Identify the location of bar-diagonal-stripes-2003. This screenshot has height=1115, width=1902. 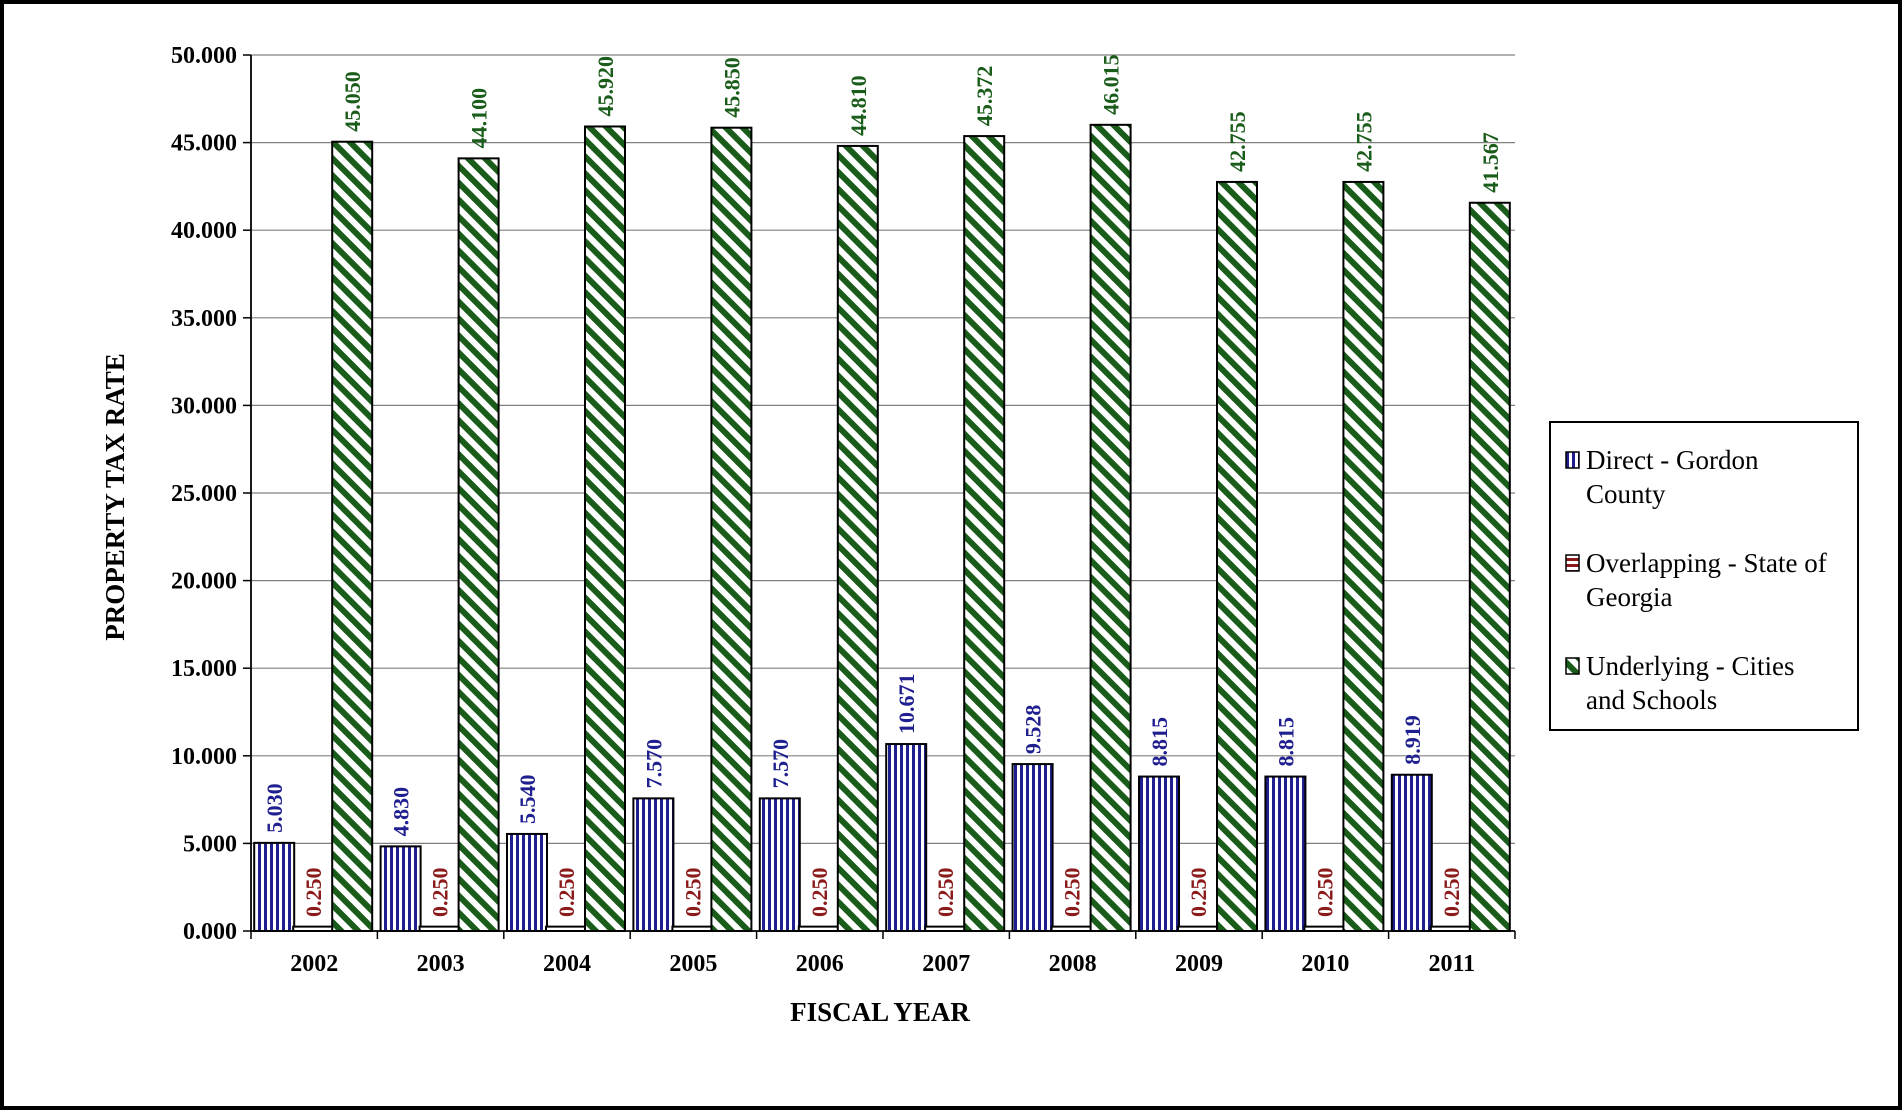
(478, 545).